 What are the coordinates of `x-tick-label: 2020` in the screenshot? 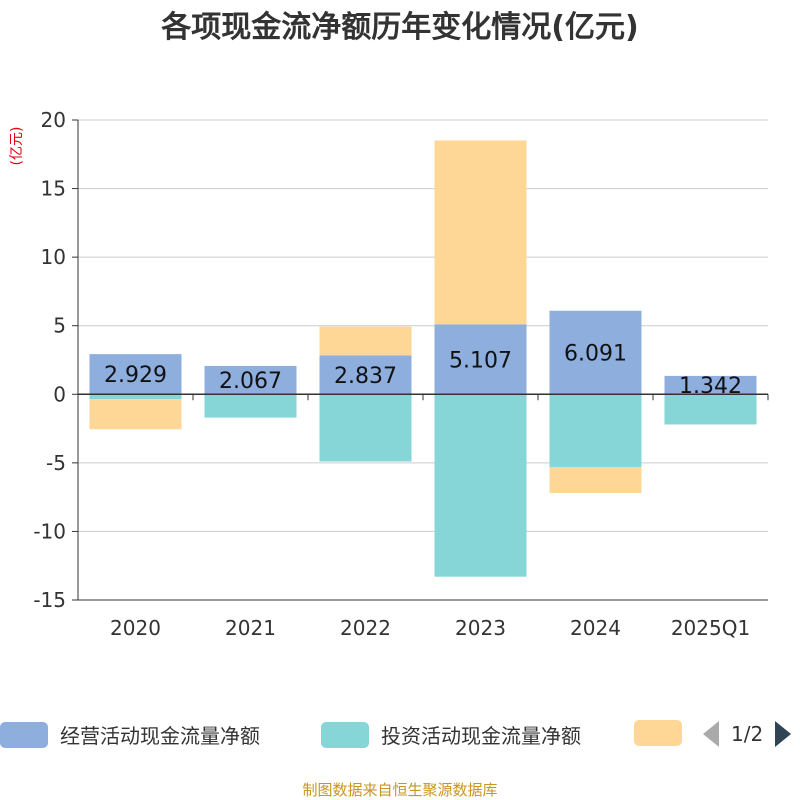 It's located at (135, 628).